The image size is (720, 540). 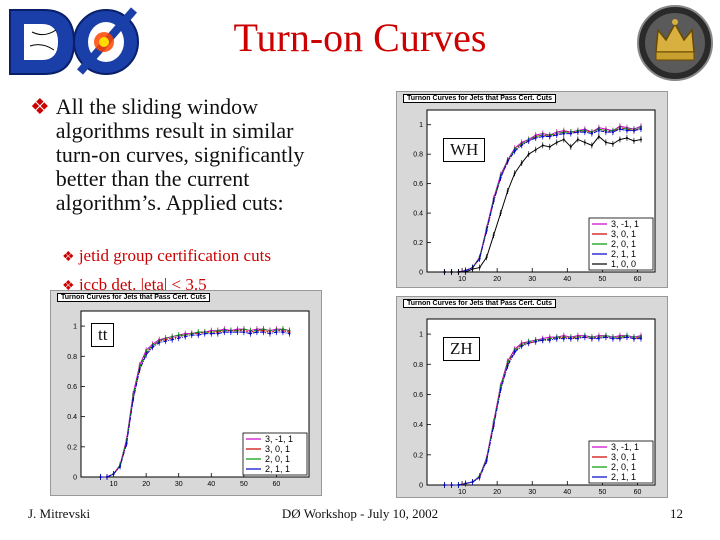 I want to click on sub-bullet-text: jccb det. |eta| < 3.5, so click(x=142, y=284).